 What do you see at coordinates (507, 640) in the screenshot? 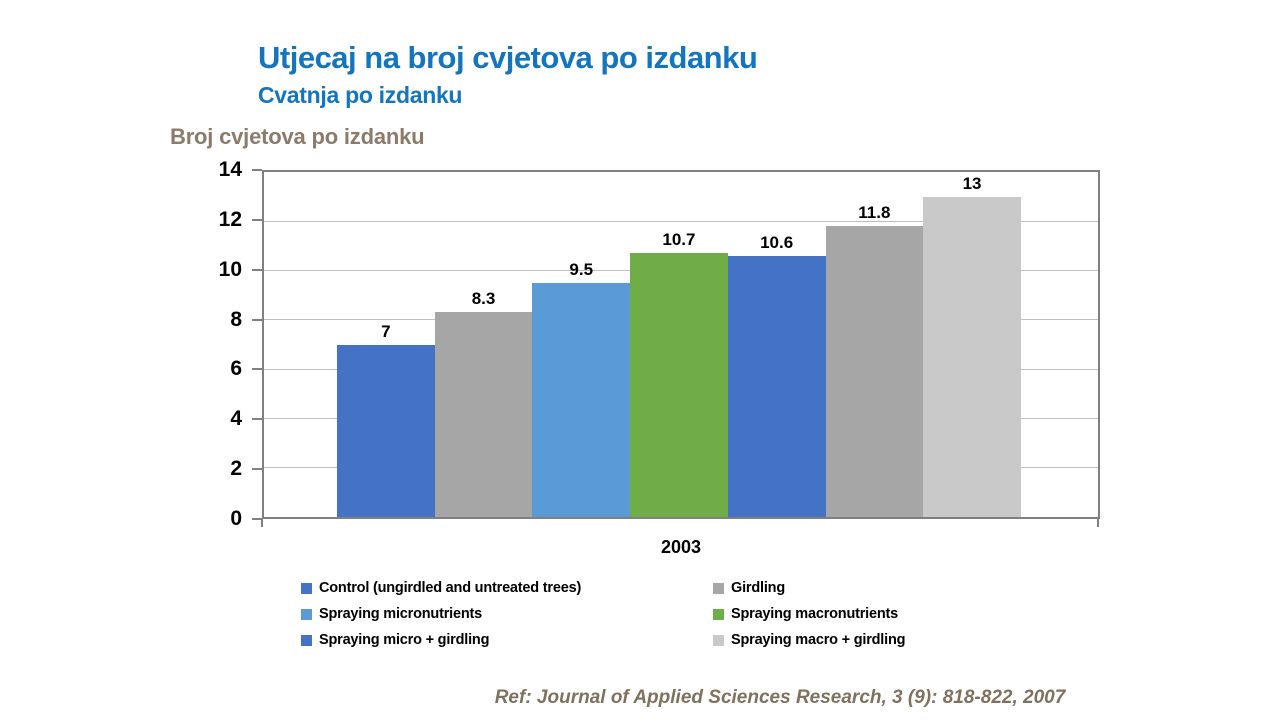
I see `legend-item-4: Spraying micro + girdling` at bounding box center [507, 640].